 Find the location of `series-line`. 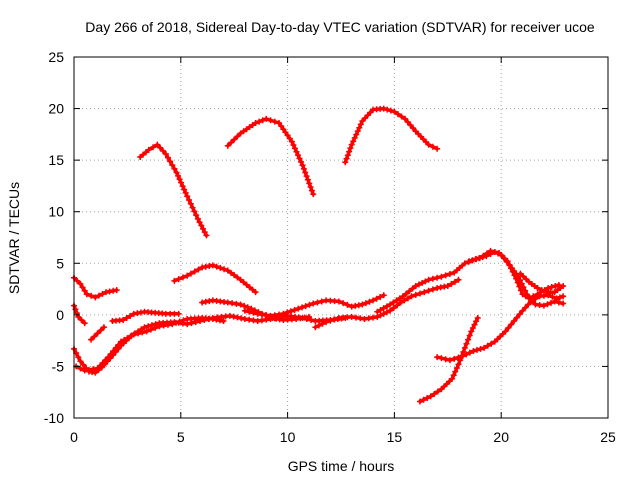

series-line is located at coordinates (210, 344).